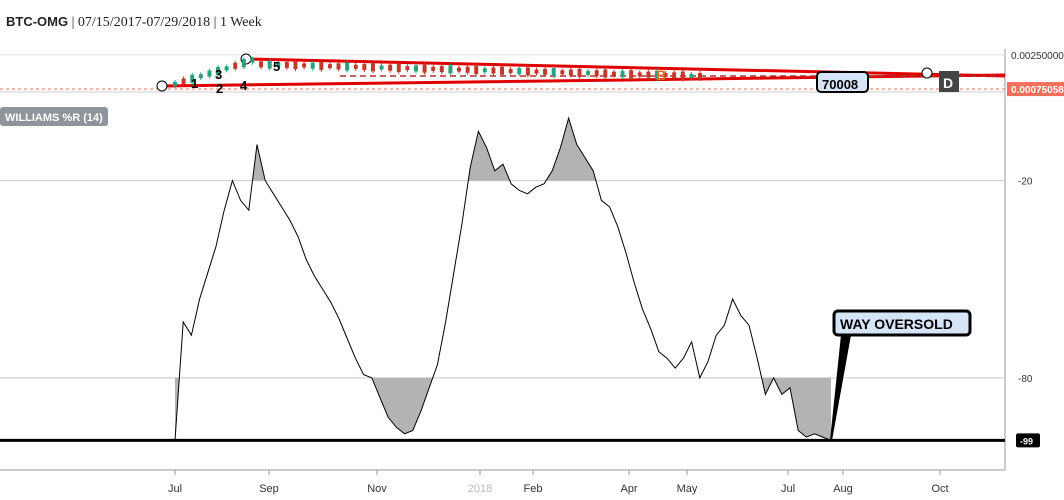 This screenshot has width=1064, height=500. What do you see at coordinates (377, 489) in the screenshot?
I see `x-tick-label-2: Nov` at bounding box center [377, 489].